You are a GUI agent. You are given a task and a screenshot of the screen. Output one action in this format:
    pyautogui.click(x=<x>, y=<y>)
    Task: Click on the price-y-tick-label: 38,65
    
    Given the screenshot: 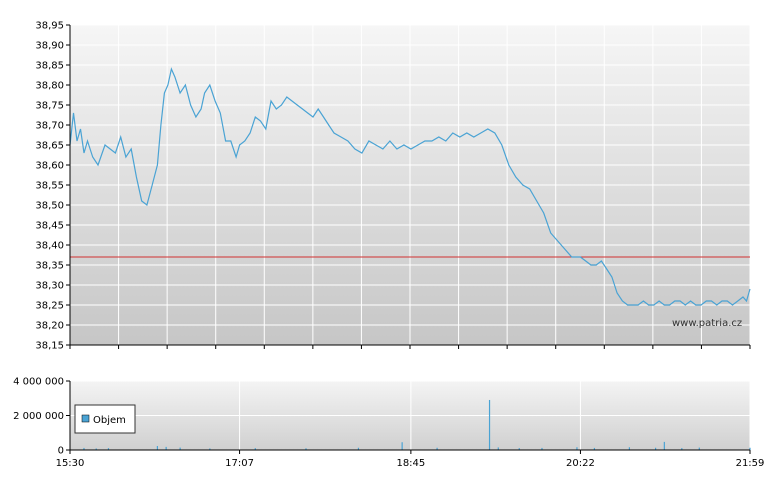 What is the action you would take?
    pyautogui.click(x=49, y=146)
    